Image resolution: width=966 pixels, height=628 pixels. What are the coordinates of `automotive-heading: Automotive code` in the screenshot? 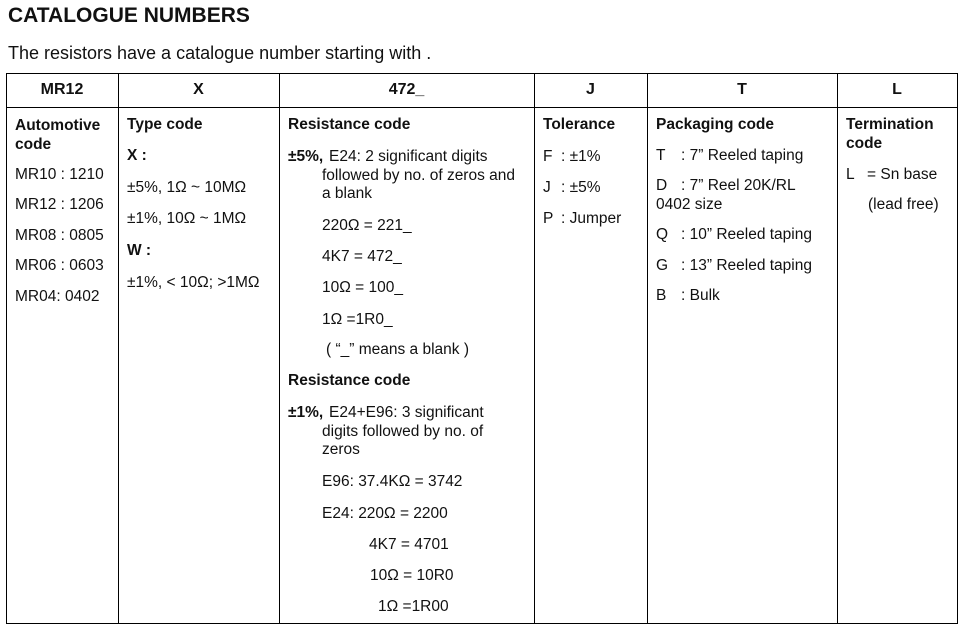 It's located at (58, 135).